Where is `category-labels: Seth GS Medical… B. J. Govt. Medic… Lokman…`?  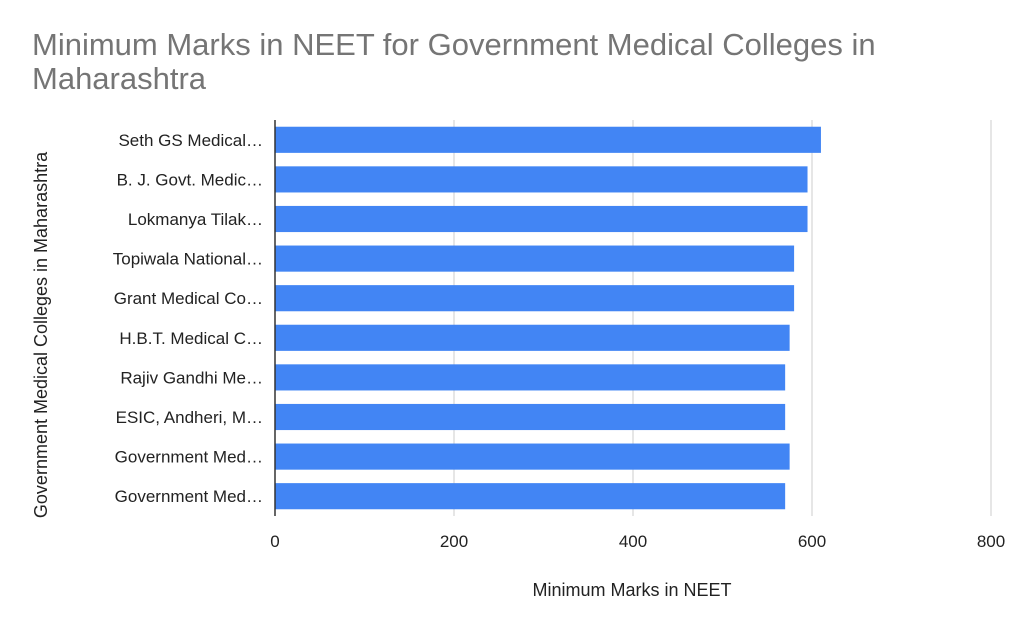
category-labels: Seth GS Medical… B. J. Govt. Medic… Lokman… is located at coordinates (188, 318).